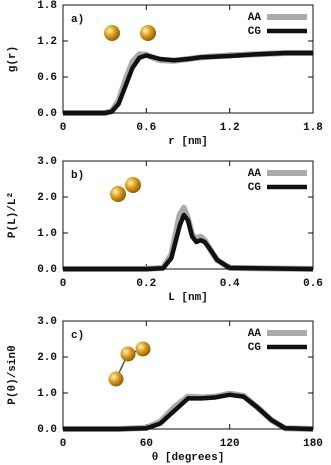 The height and width of the screenshot is (465, 331). I want to click on x-tick-label: 0.4, so click(230, 284).